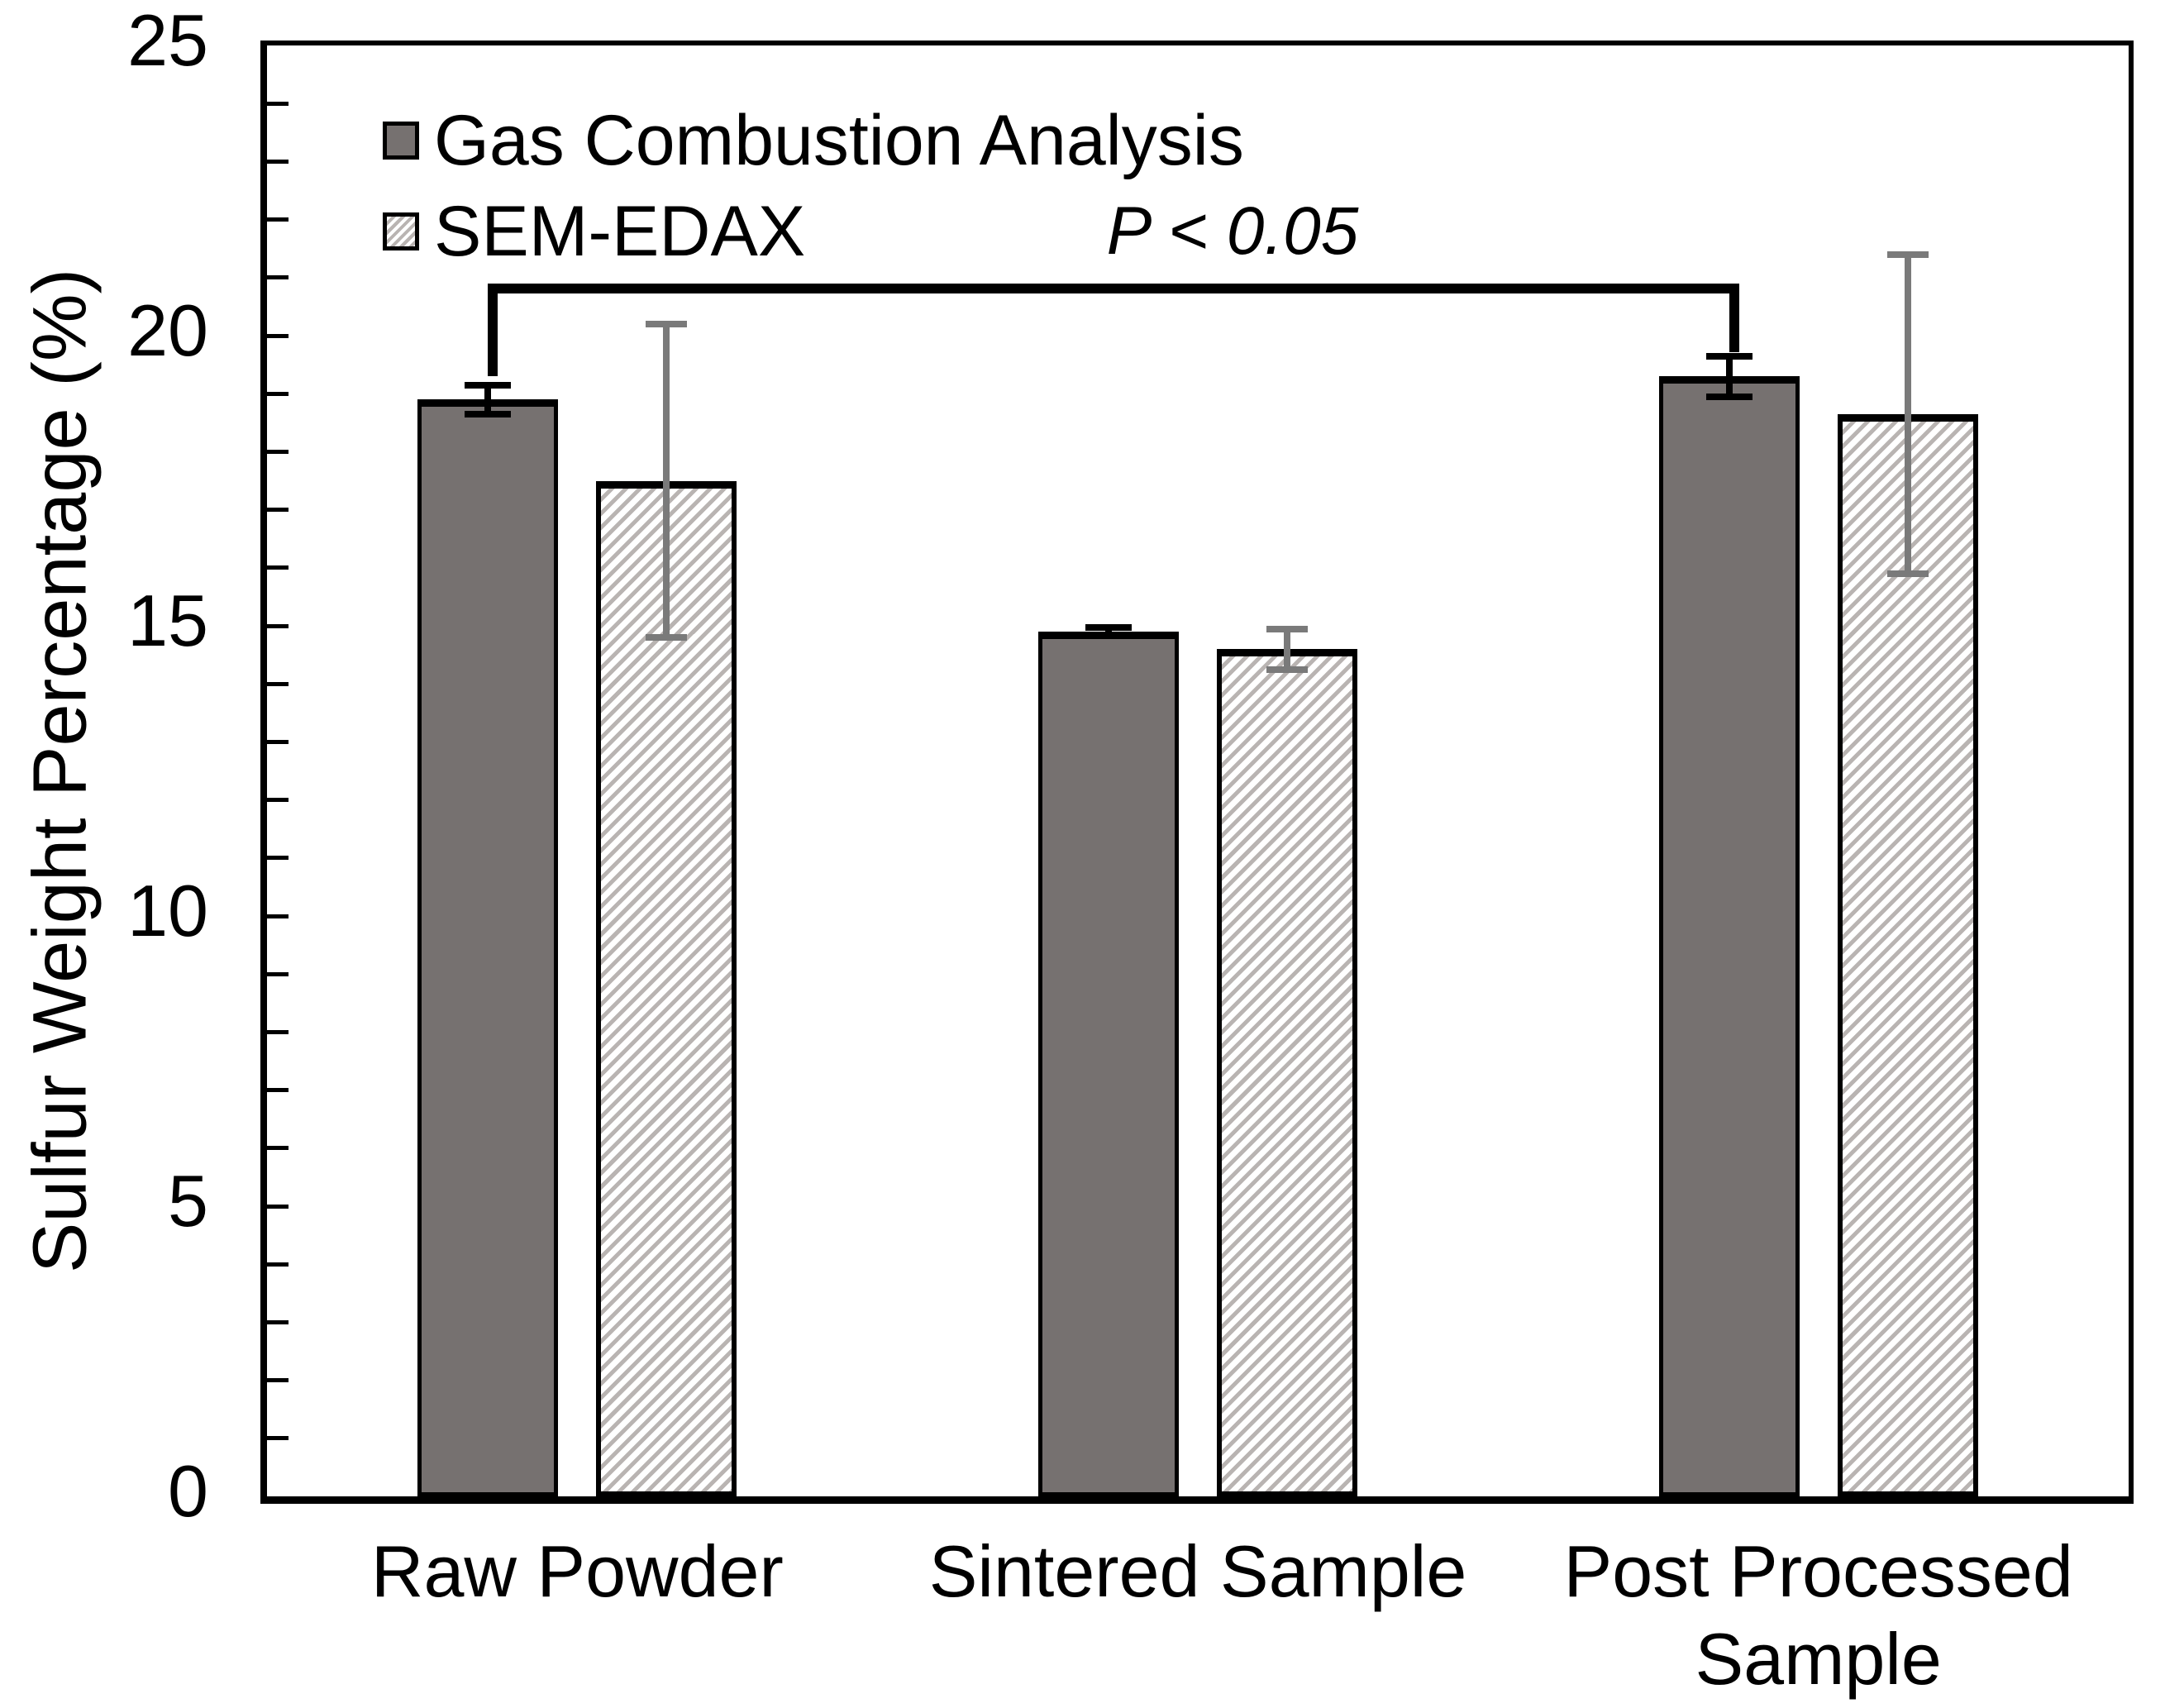 This screenshot has height=1708, width=2165. What do you see at coordinates (188, 1491) in the screenshot?
I see `y-tick-label: 0` at bounding box center [188, 1491].